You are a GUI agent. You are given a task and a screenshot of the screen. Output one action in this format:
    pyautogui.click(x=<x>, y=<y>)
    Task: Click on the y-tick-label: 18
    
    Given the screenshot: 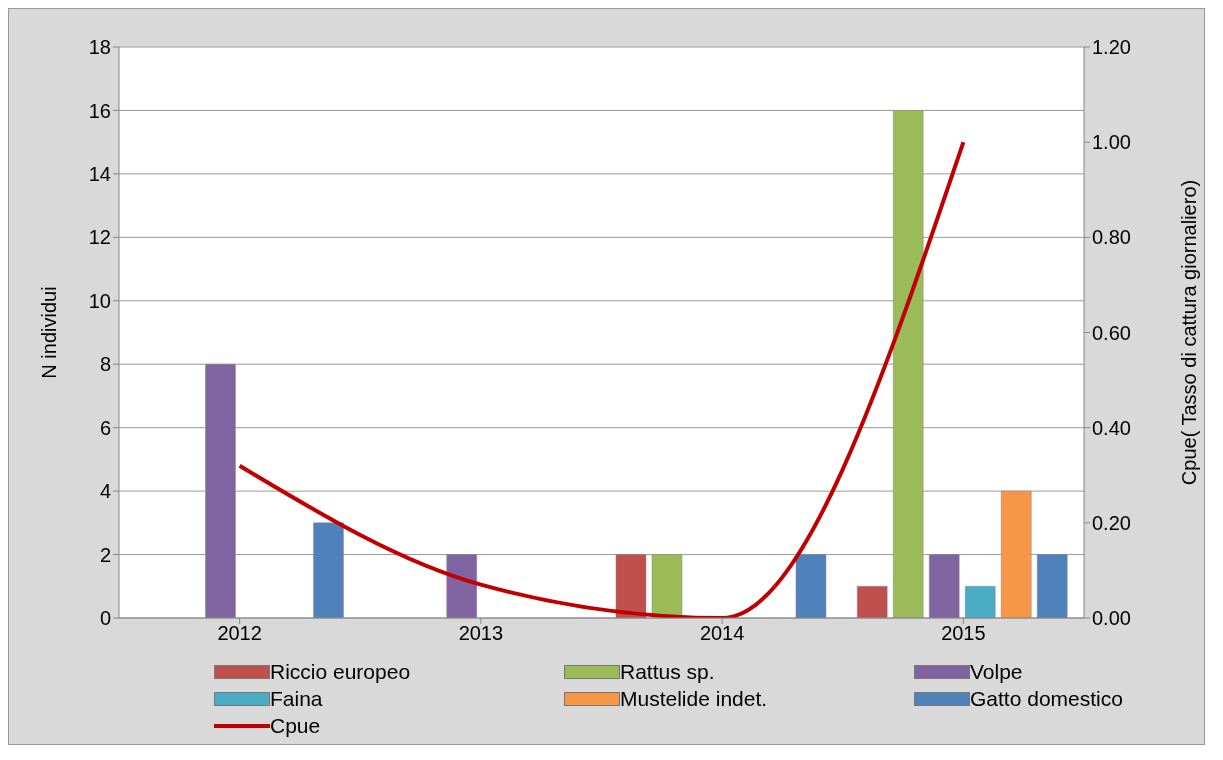 What is the action you would take?
    pyautogui.click(x=99, y=47)
    